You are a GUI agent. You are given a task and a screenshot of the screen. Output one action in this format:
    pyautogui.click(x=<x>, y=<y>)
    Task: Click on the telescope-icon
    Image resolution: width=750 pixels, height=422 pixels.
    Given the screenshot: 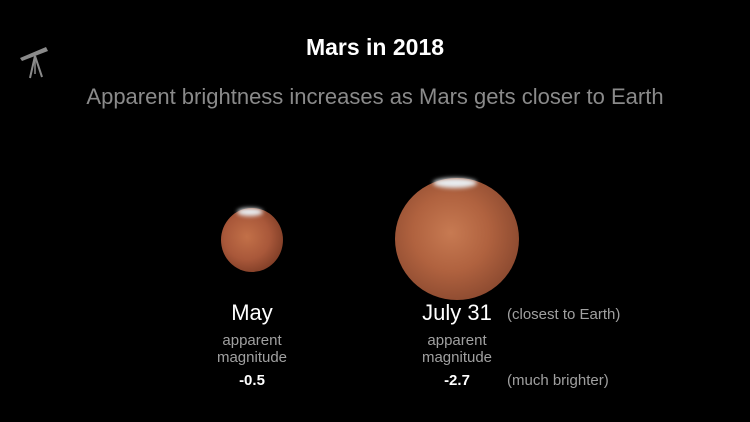 What is the action you would take?
    pyautogui.click(x=34, y=63)
    